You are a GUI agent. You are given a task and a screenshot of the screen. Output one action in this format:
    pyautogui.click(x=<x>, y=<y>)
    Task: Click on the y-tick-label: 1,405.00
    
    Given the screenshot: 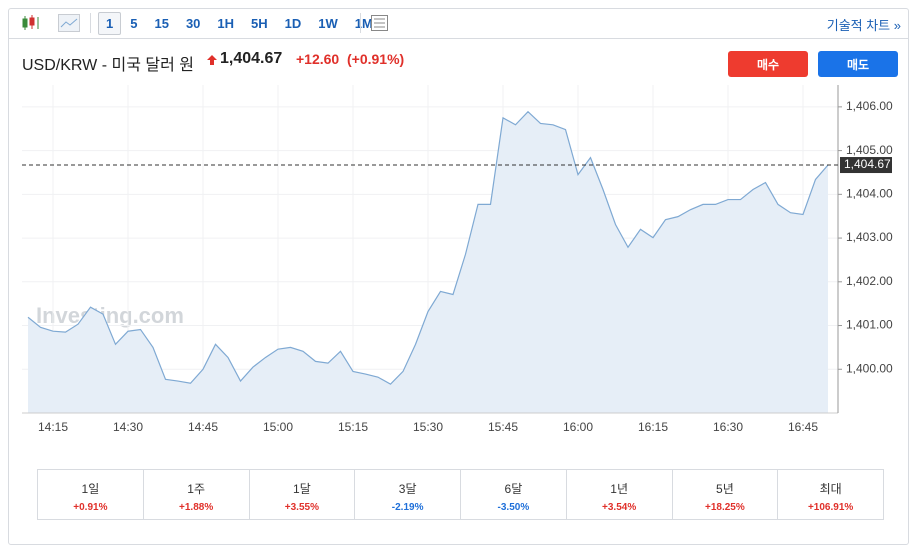 What is the action you would take?
    pyautogui.click(x=869, y=150)
    